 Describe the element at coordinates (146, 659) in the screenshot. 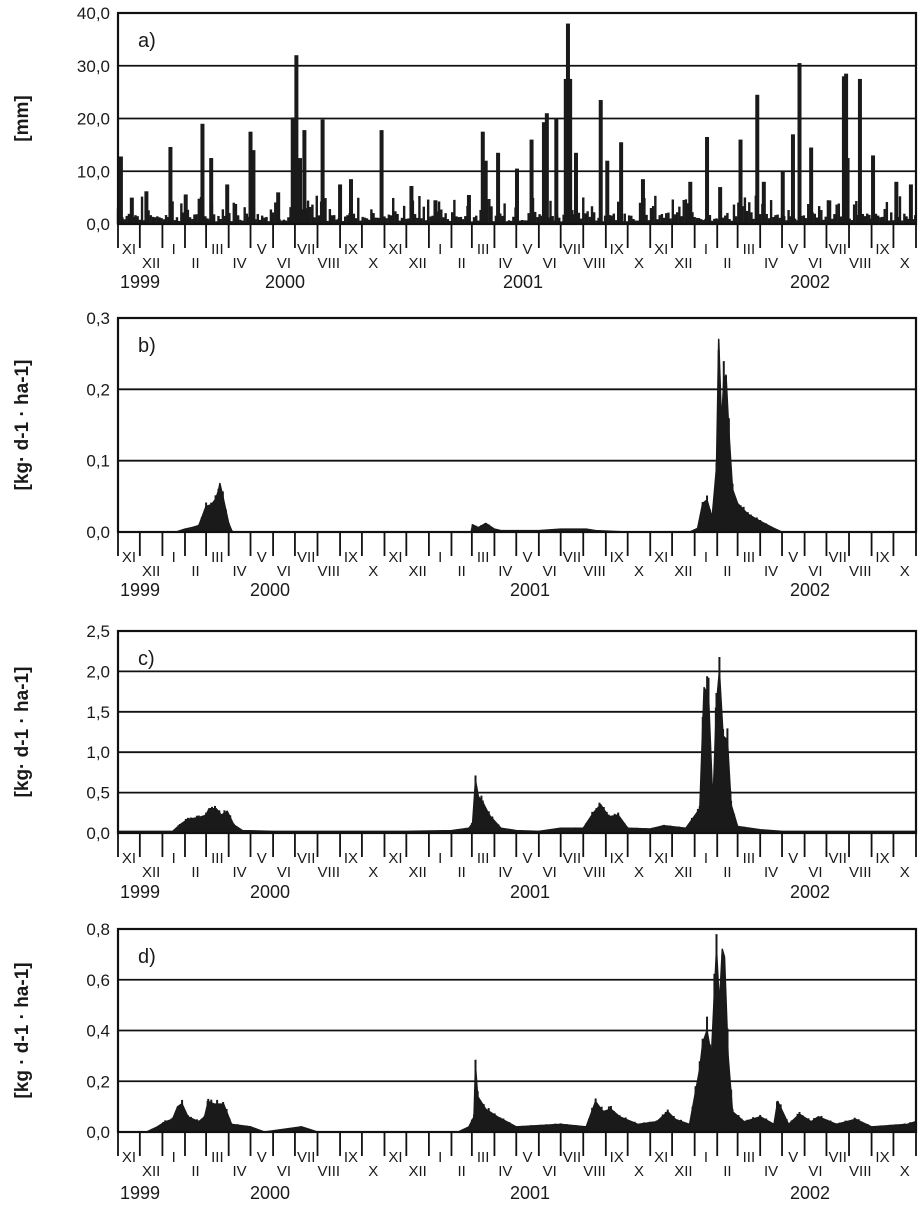

I see `panel-label: c)` at that location.